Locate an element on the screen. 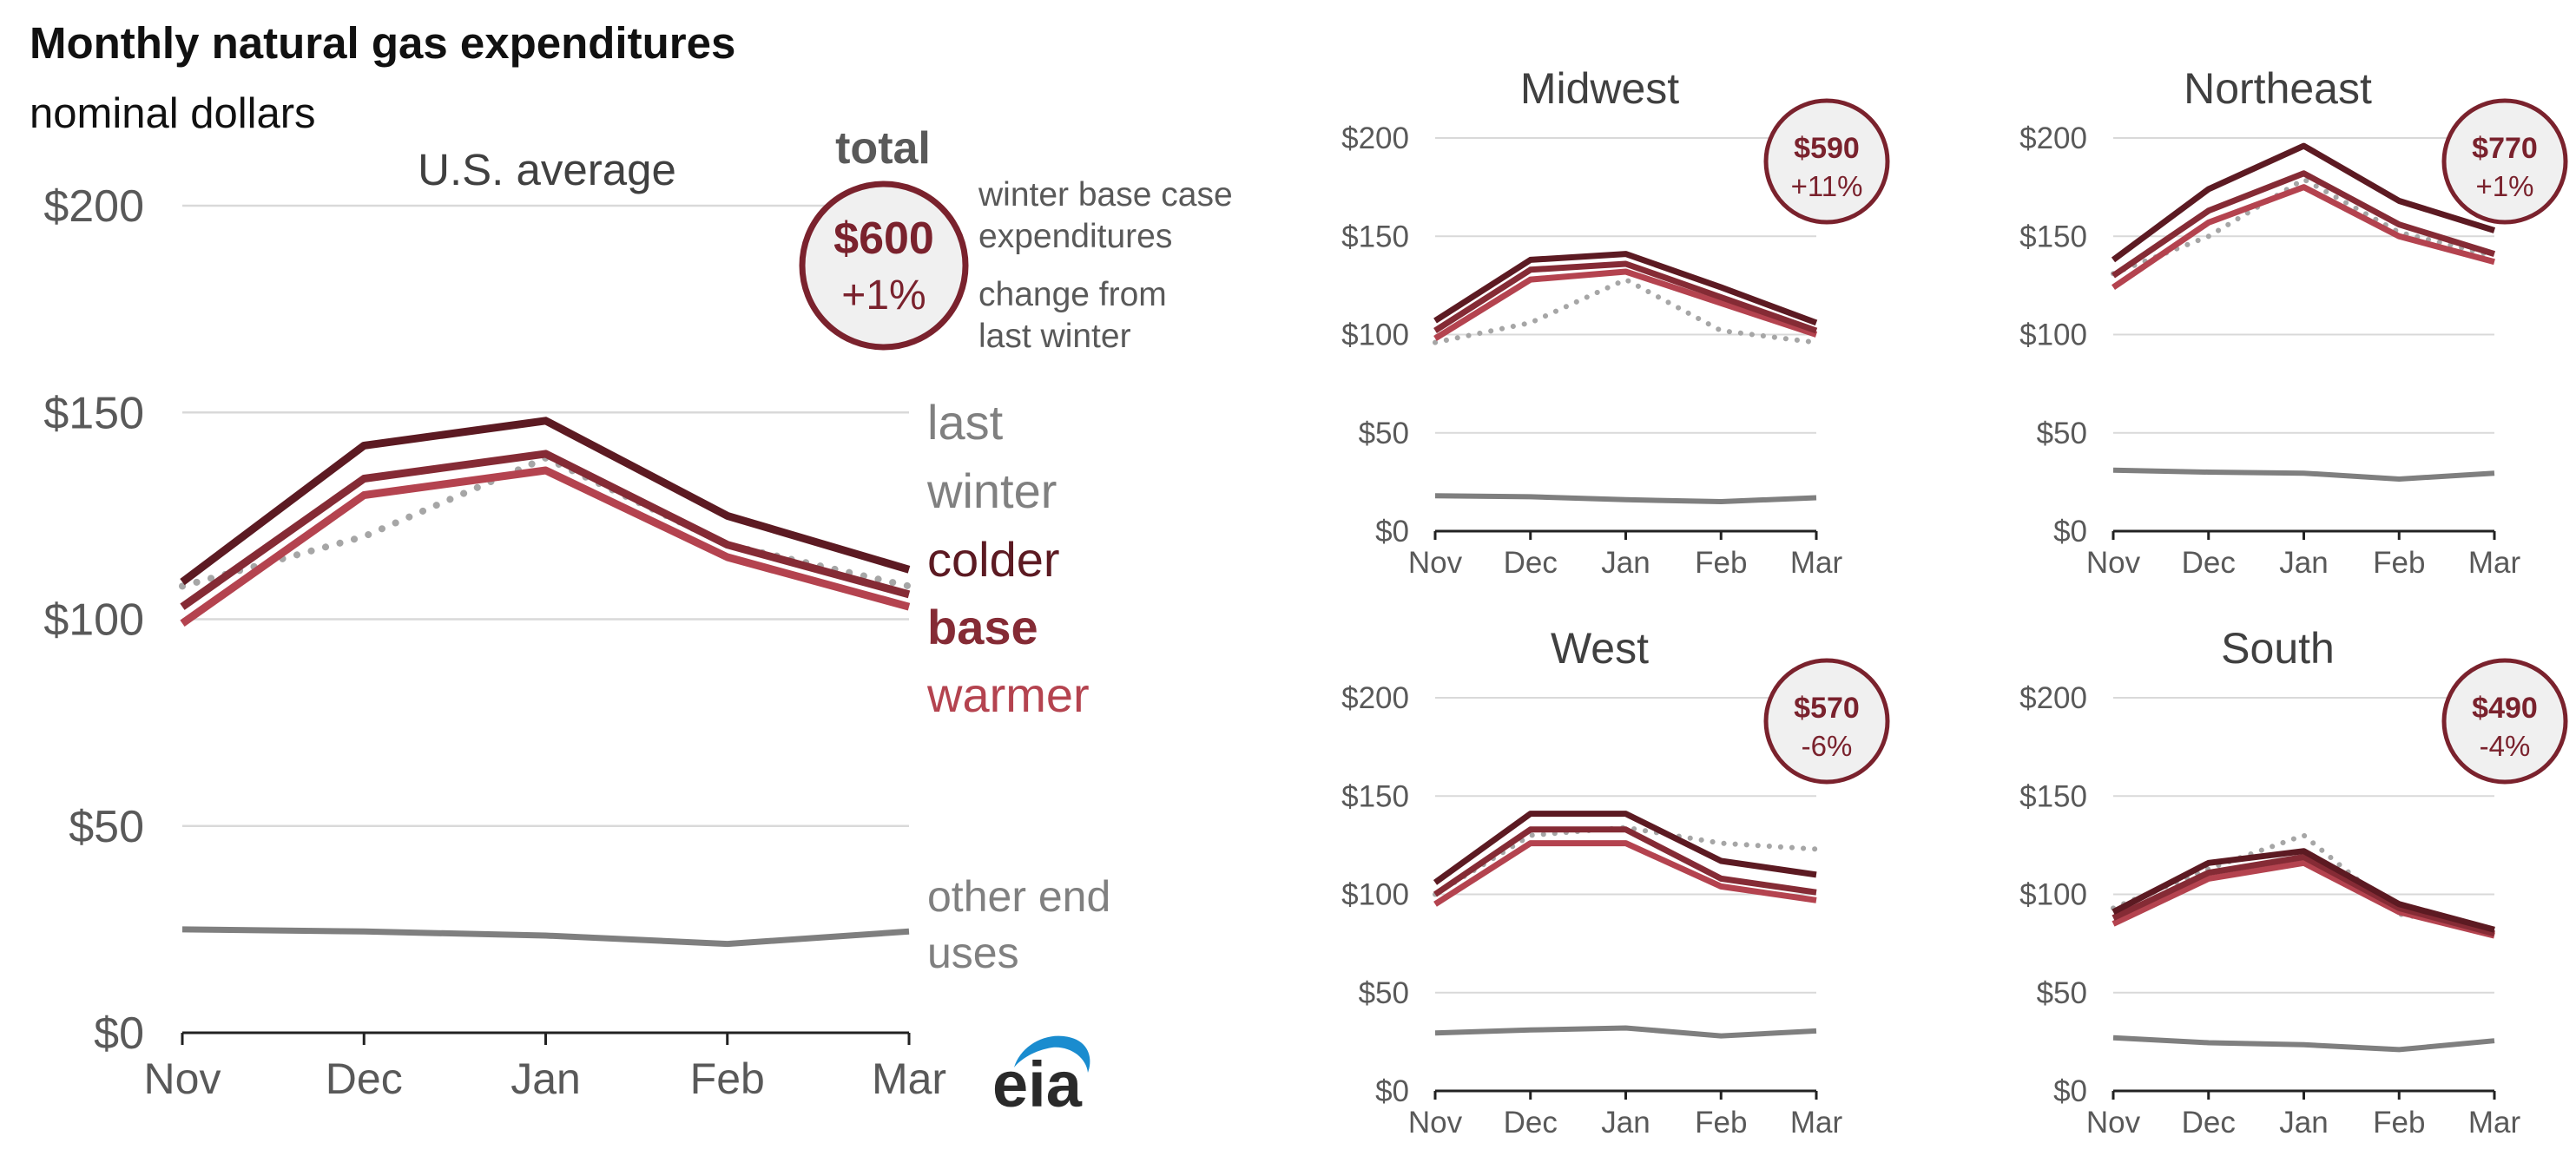  legend-base: base is located at coordinates (982, 627).